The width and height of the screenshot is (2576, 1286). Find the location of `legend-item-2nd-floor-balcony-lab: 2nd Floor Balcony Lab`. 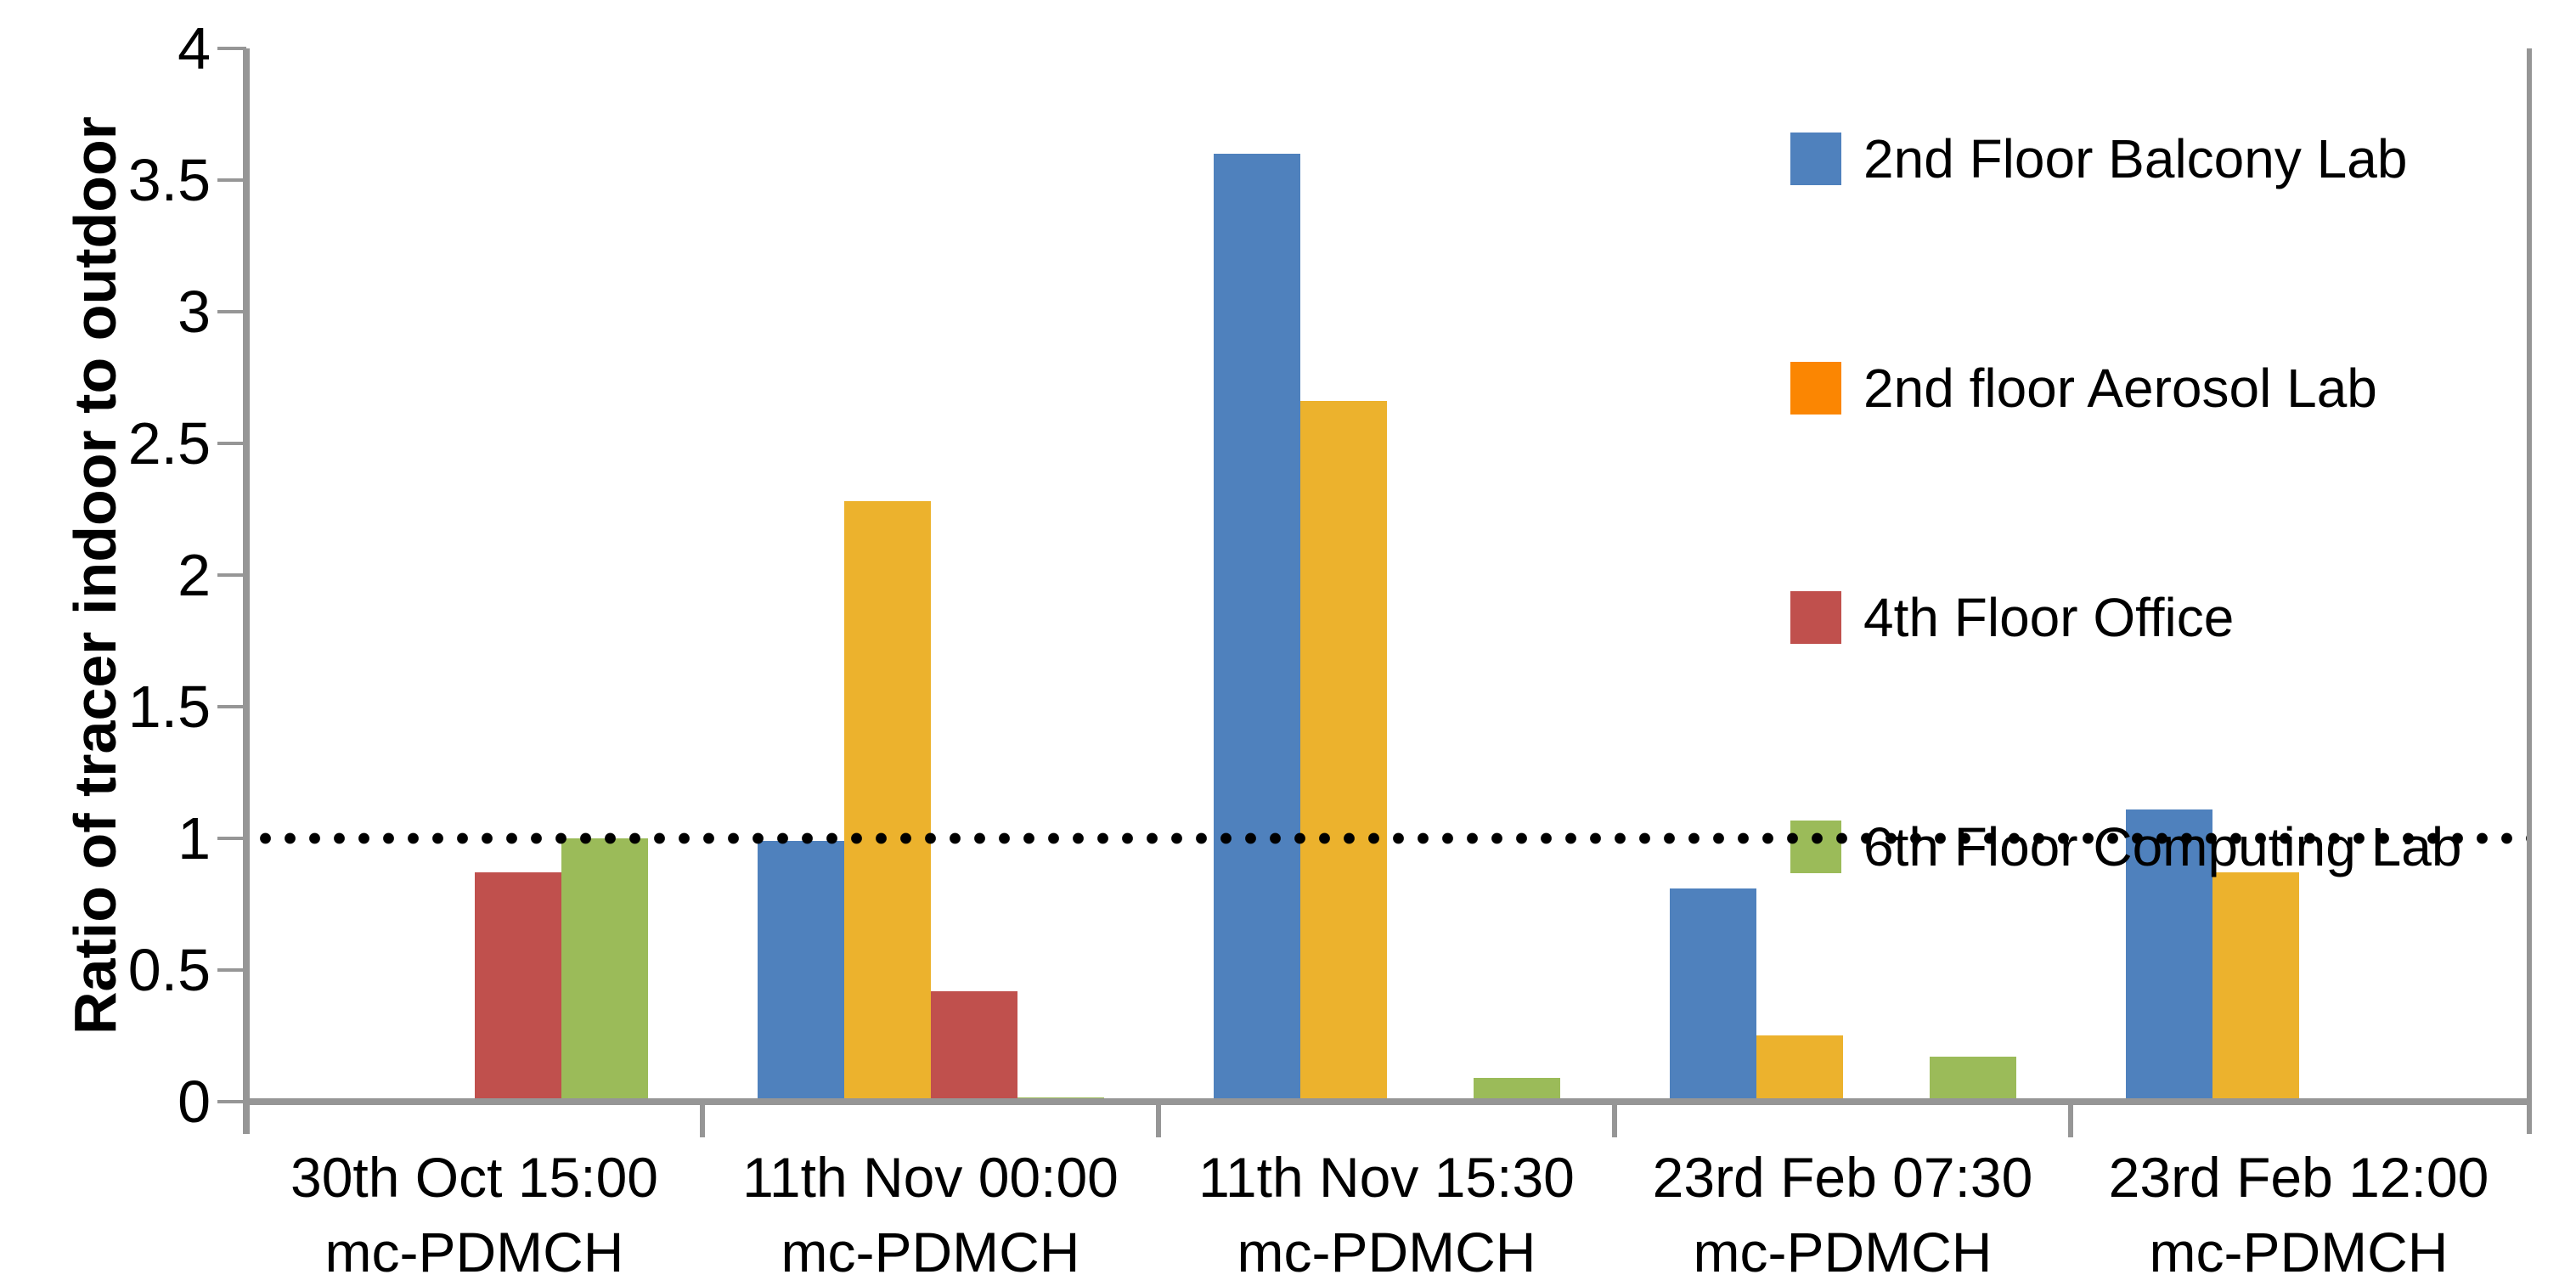

legend-item-2nd-floor-balcony-lab: 2nd Floor Balcony Lab is located at coordinates (2098, 158).